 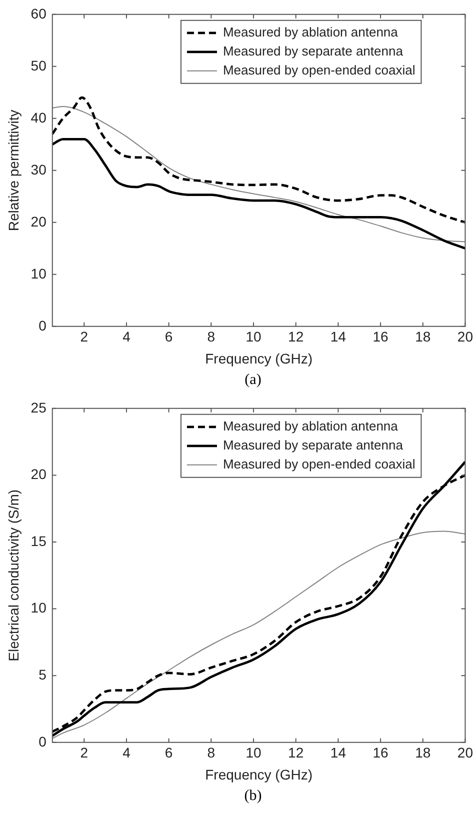 What do you see at coordinates (42, 674) in the screenshot?
I see `y-tick-label: 5` at bounding box center [42, 674].